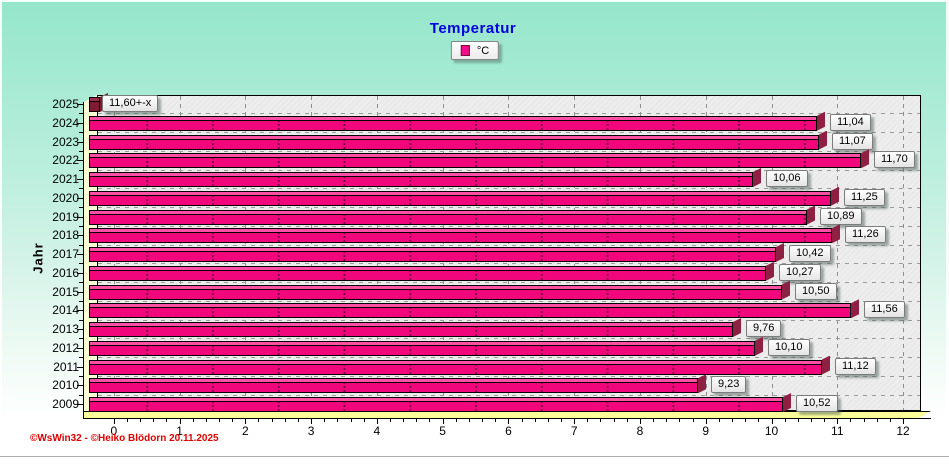 This screenshot has height=465, width=949. What do you see at coordinates (904, 421) in the screenshot?
I see `x-major-tick` at bounding box center [904, 421].